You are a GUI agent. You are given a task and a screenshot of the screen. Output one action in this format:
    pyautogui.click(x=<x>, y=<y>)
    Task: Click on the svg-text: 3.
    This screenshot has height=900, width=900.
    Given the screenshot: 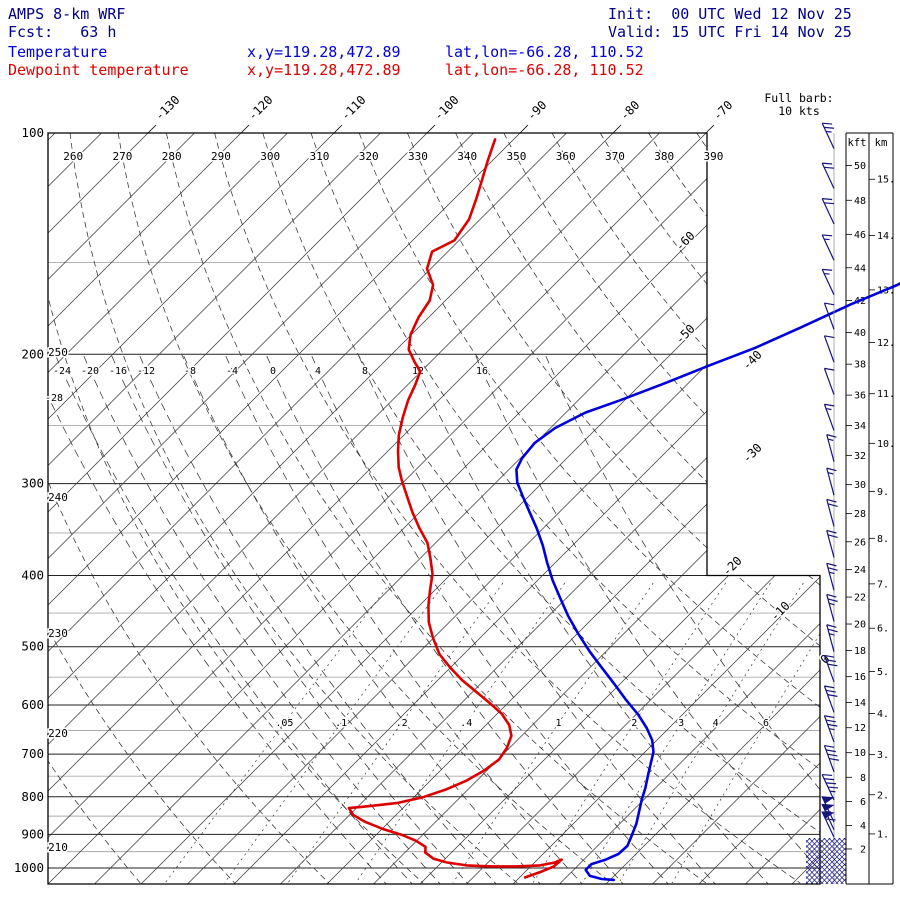 What is the action you would take?
    pyautogui.click(x=883, y=755)
    